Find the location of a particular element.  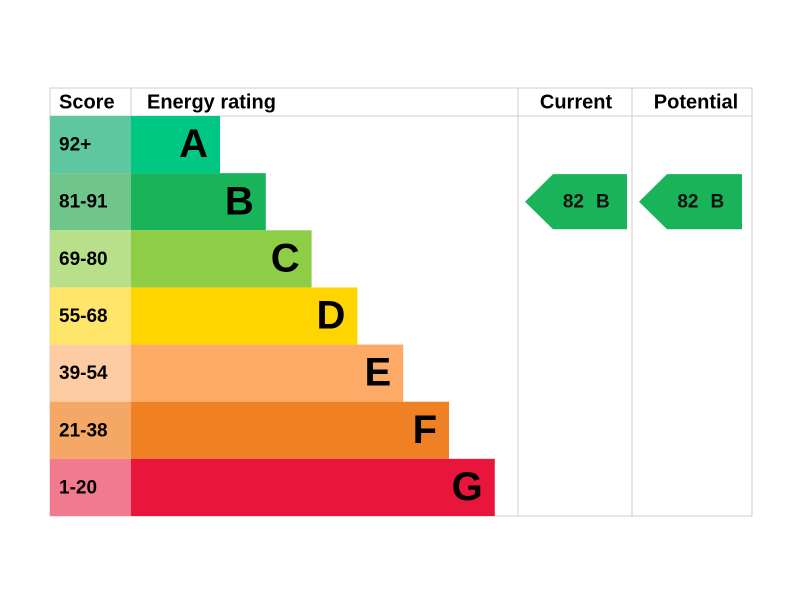

header-energy-rating: Energy rating is located at coordinates (211, 102).